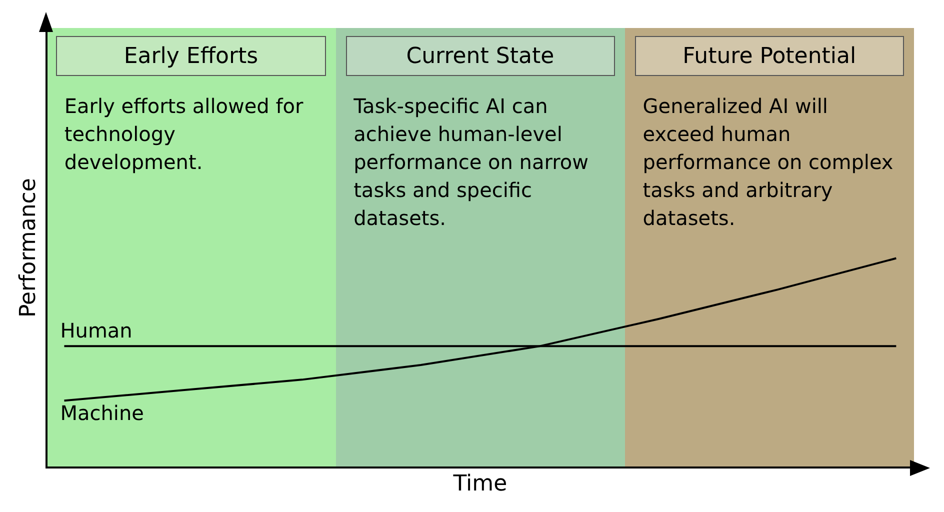  What do you see at coordinates (28, 248) in the screenshot?
I see `y-axis-title: Performance` at bounding box center [28, 248].